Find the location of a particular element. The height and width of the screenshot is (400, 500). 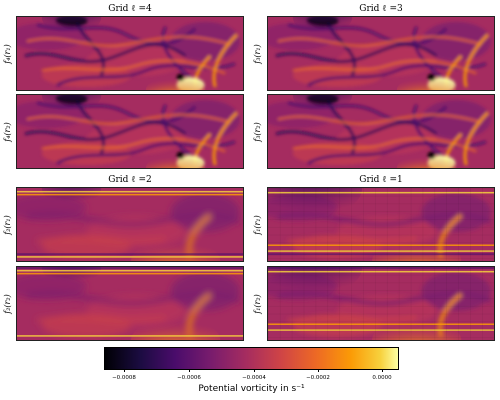

colorbar-tick-label: −0.0002 is located at coordinates (318, 378).